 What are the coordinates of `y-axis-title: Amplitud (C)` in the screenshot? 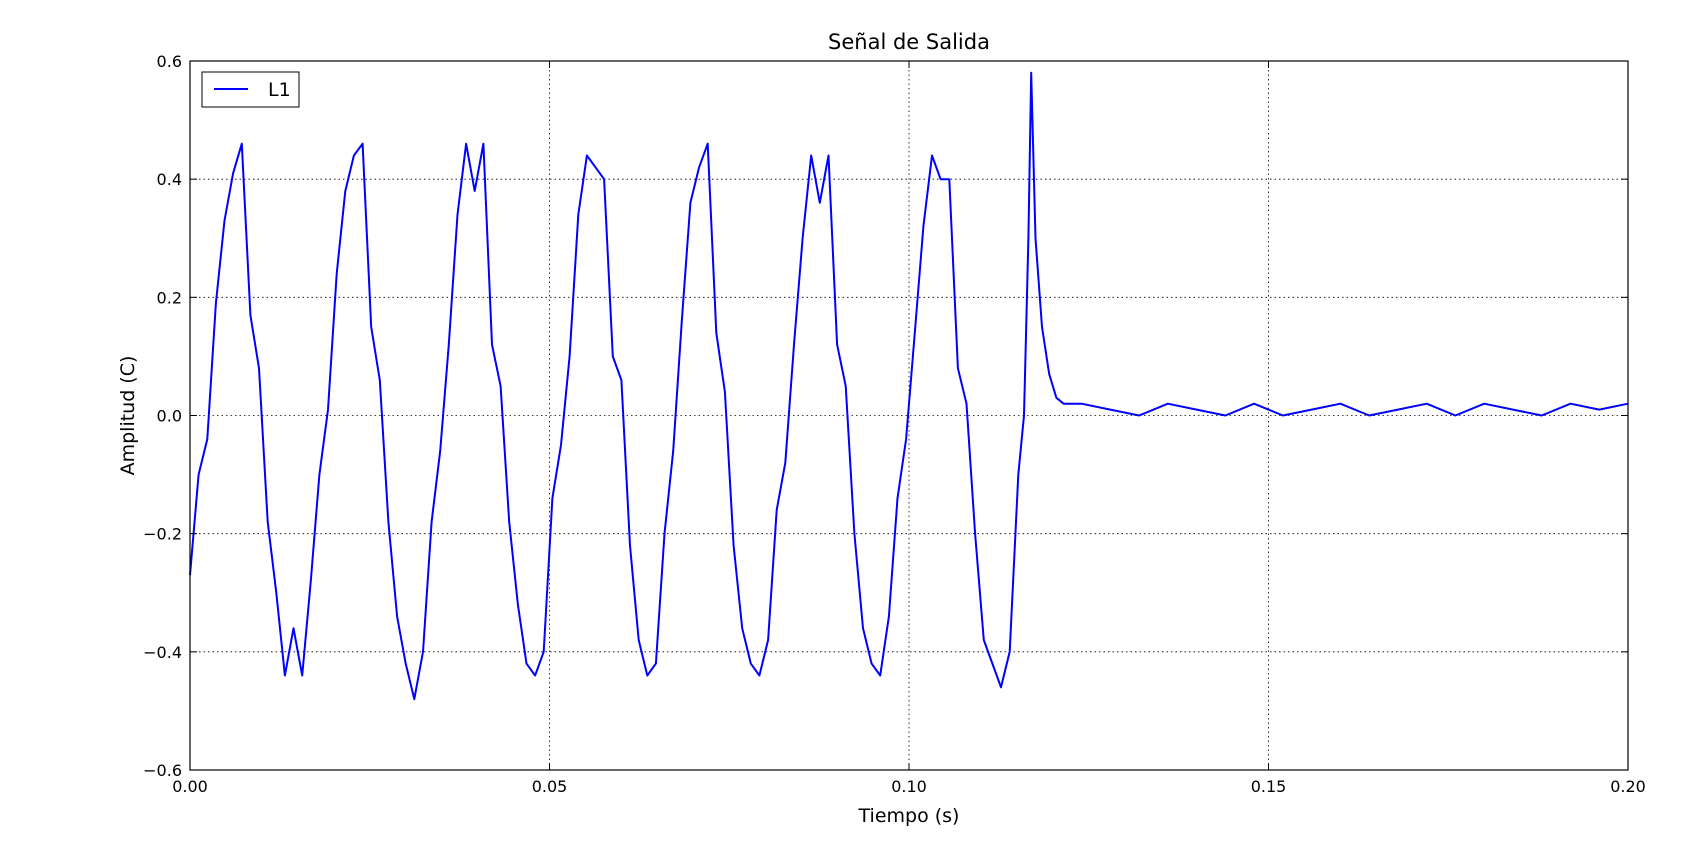 It's located at (128, 416).